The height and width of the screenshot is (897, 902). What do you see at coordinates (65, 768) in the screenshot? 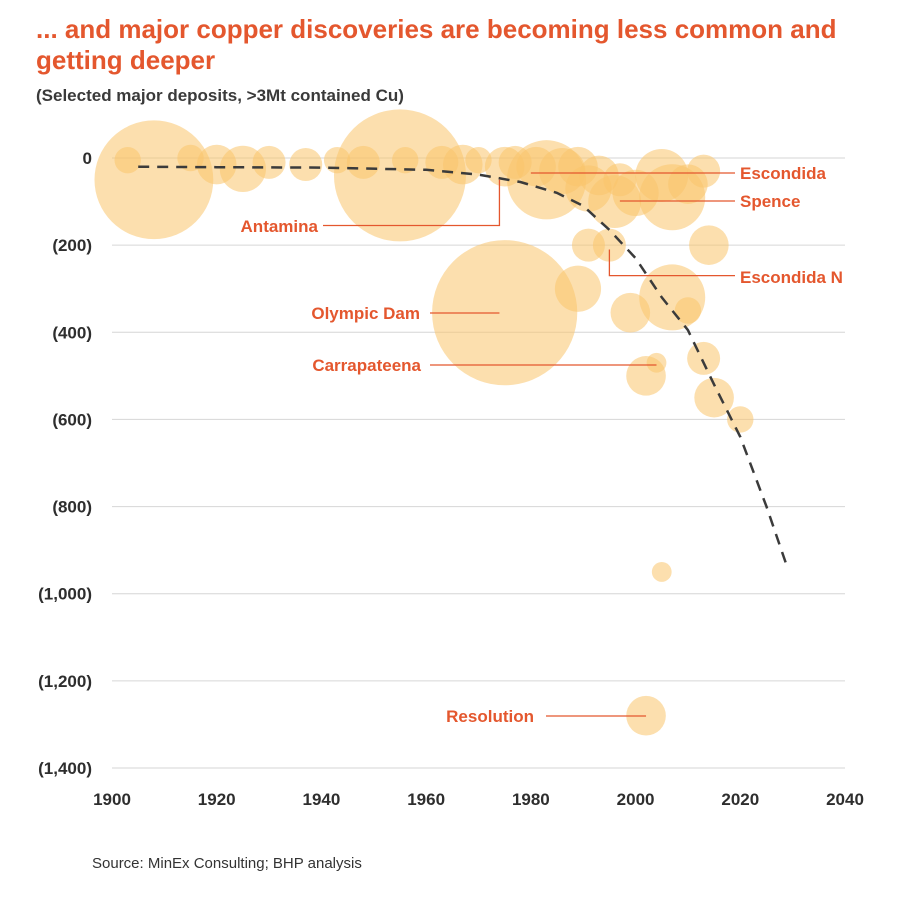
I see `y-tick-label: (1,400)` at bounding box center [65, 768].